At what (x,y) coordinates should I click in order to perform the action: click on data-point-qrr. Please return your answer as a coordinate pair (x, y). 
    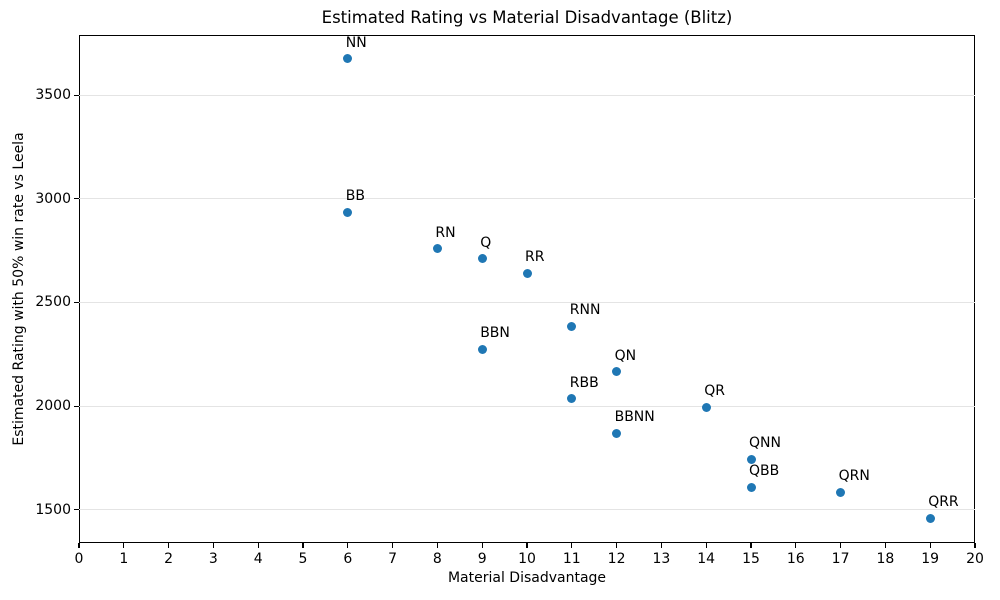
    Looking at the image, I should click on (930, 518).